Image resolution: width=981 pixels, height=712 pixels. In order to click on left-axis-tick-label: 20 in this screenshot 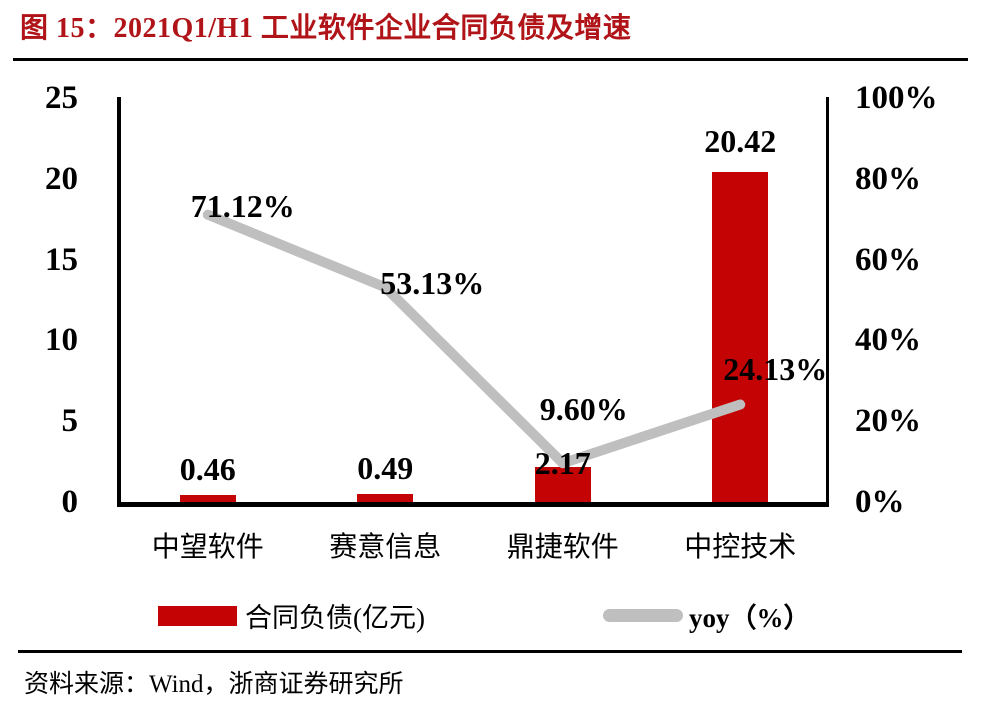, I will do `click(61, 178)`.